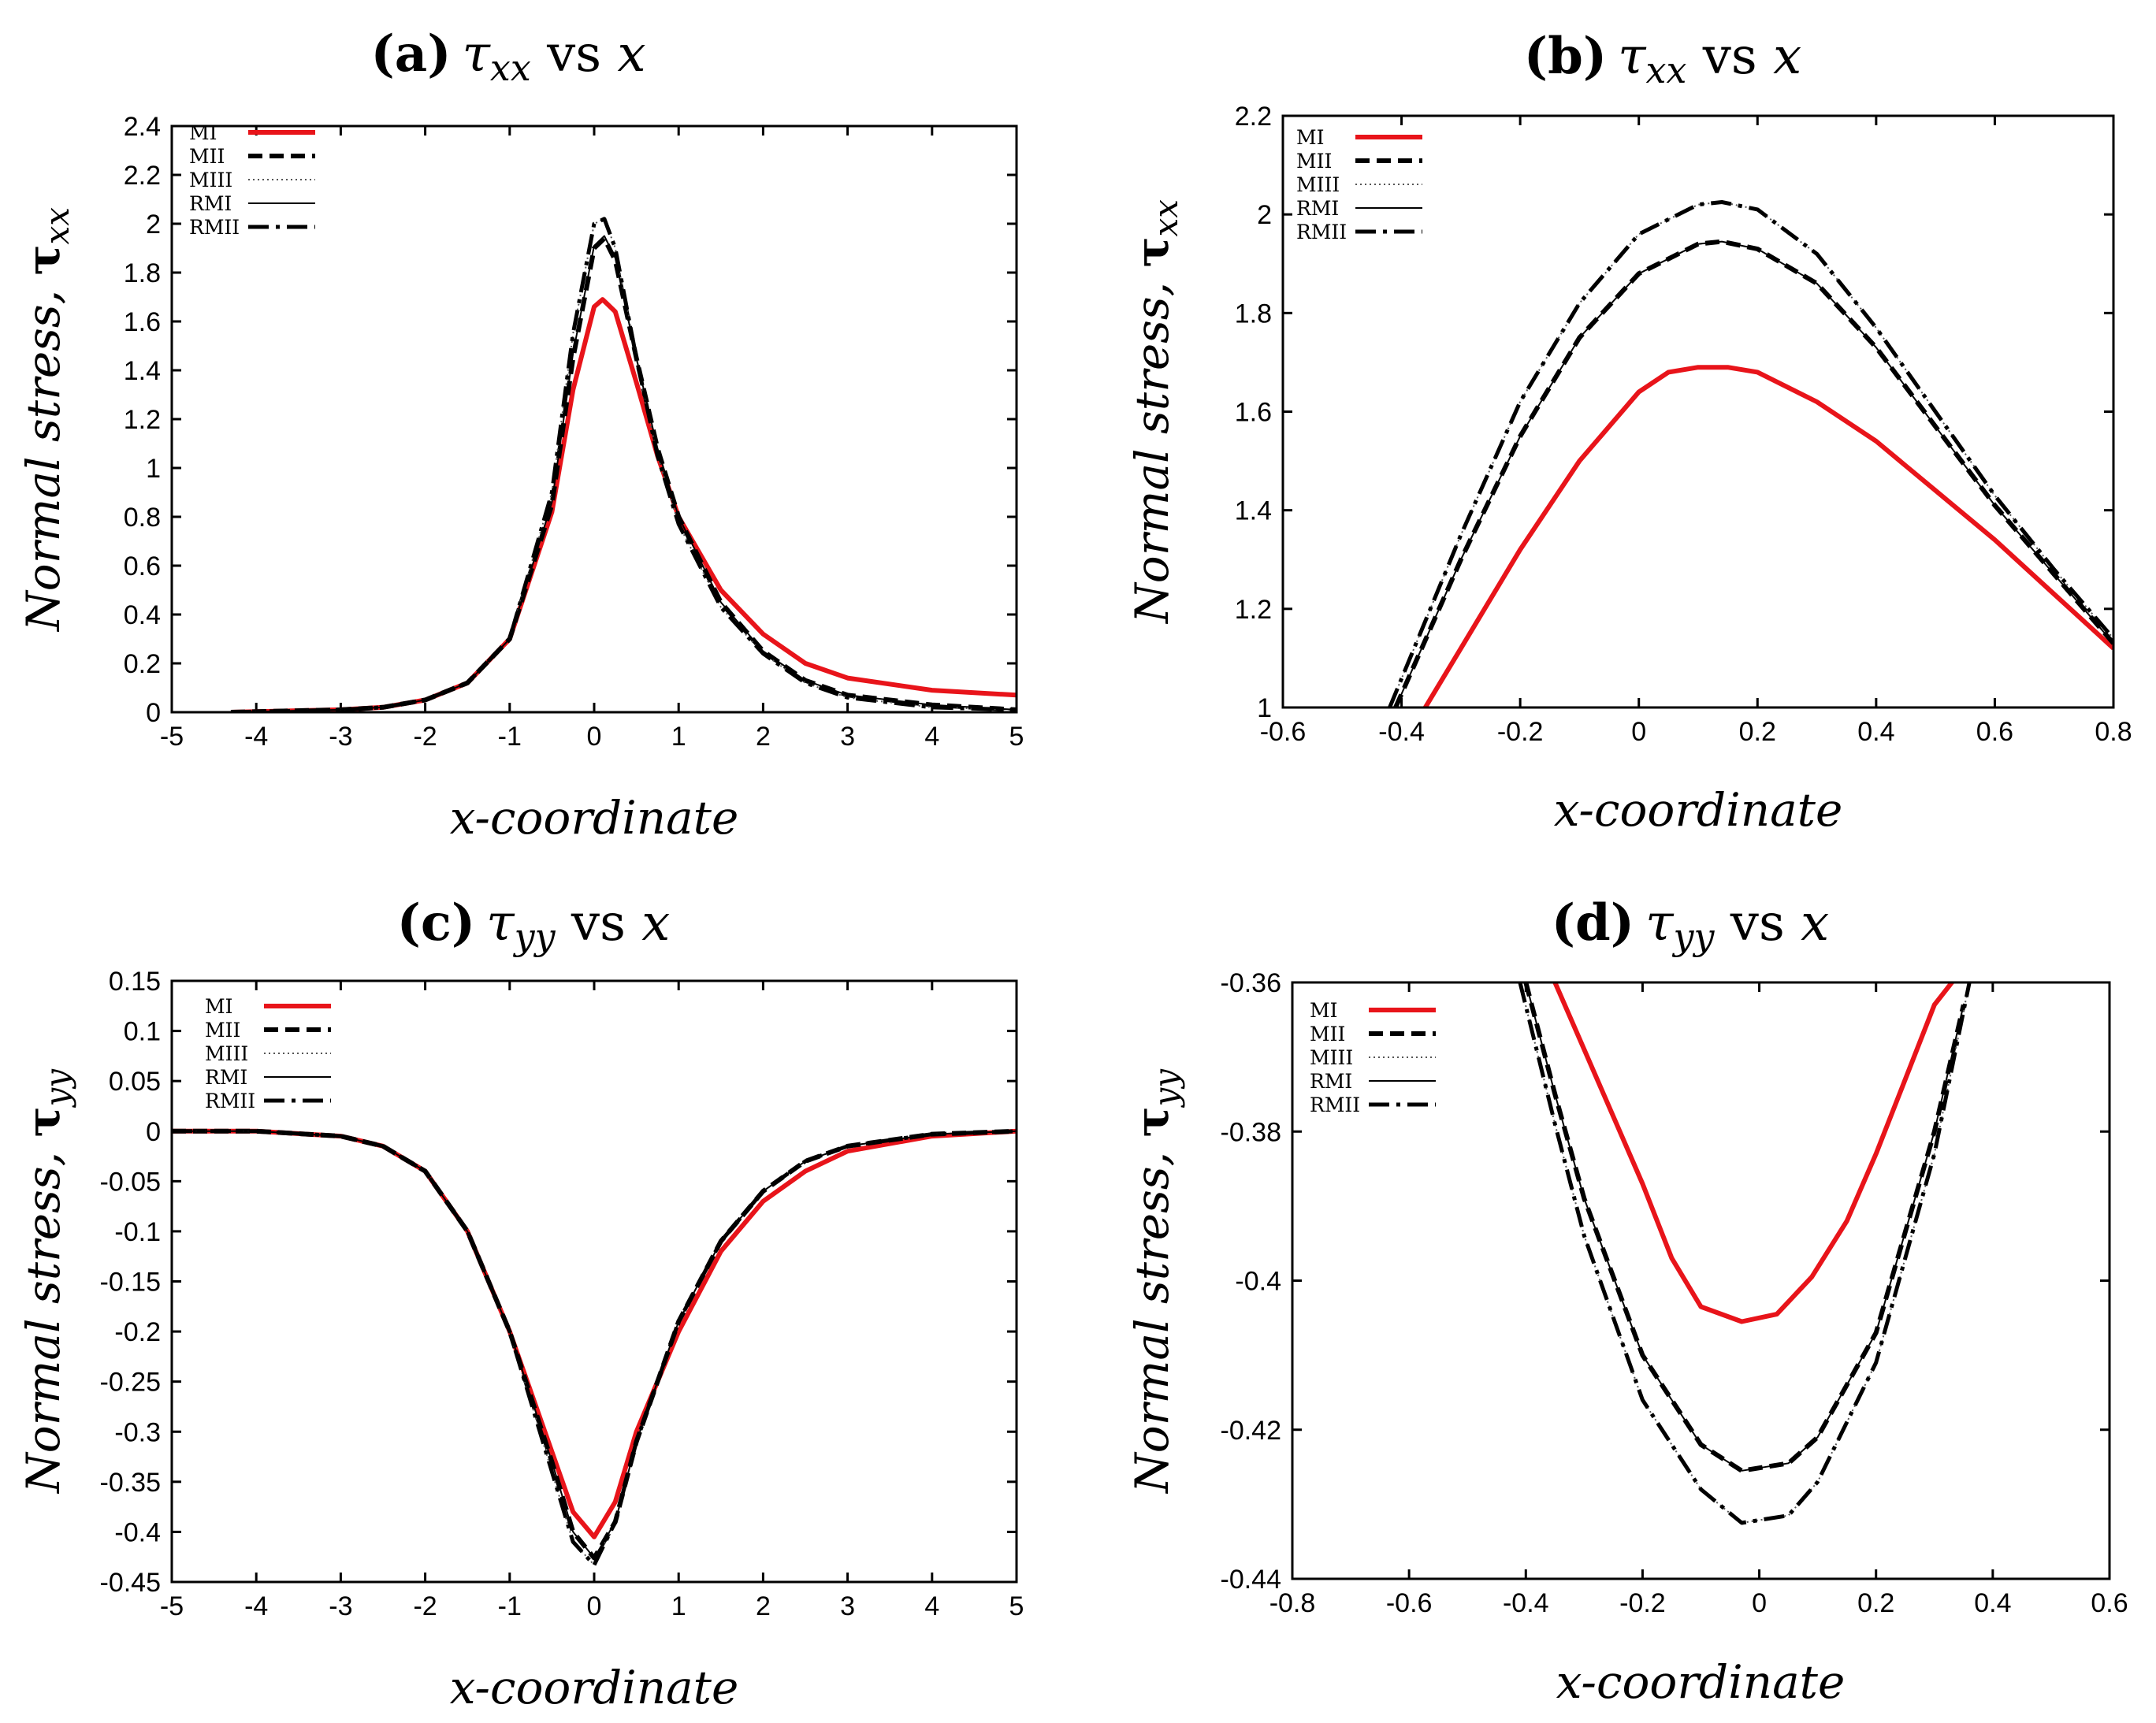 This screenshot has width=2156, height=1723. I want to click on x-tick-label: 0.6, so click(1994, 732).